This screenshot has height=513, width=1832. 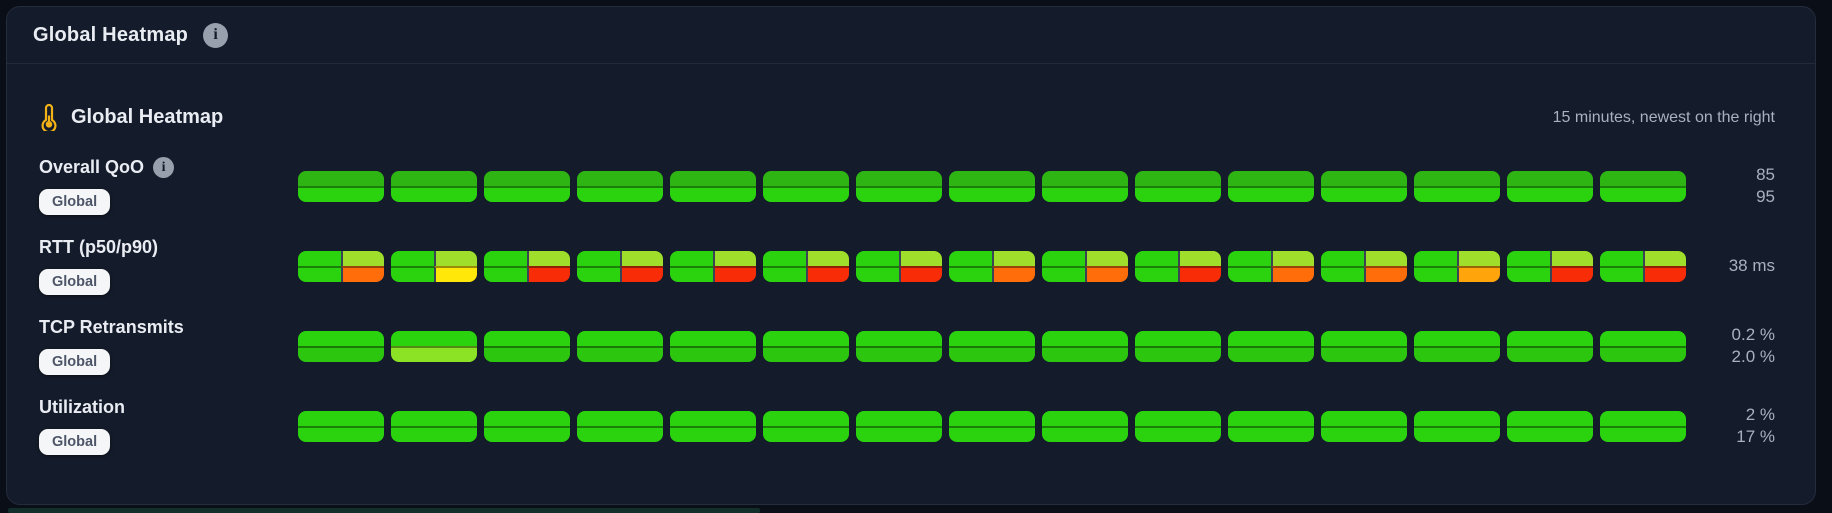 I want to click on metric-row-overall-qoo: Overall QoO i Global 85 95, so click(x=907, y=186).